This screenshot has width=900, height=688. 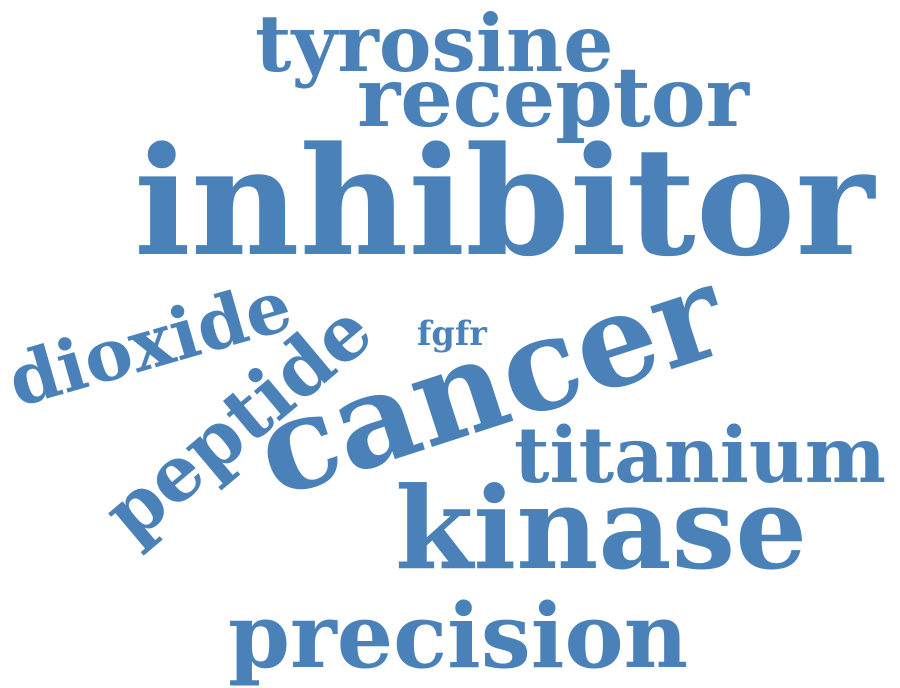 What do you see at coordinates (553, 98) in the screenshot?
I see `word-receptor: receptor` at bounding box center [553, 98].